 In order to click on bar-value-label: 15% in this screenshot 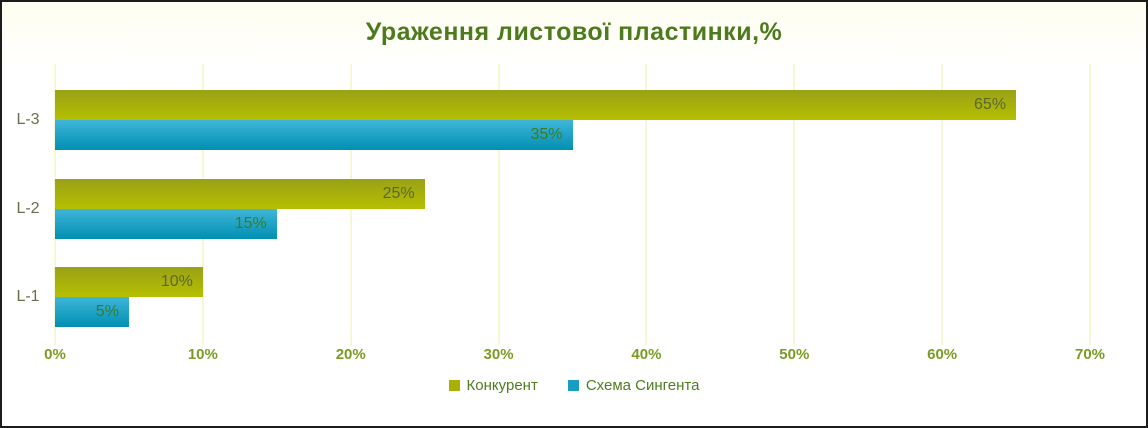, I will do `click(250, 223)`.